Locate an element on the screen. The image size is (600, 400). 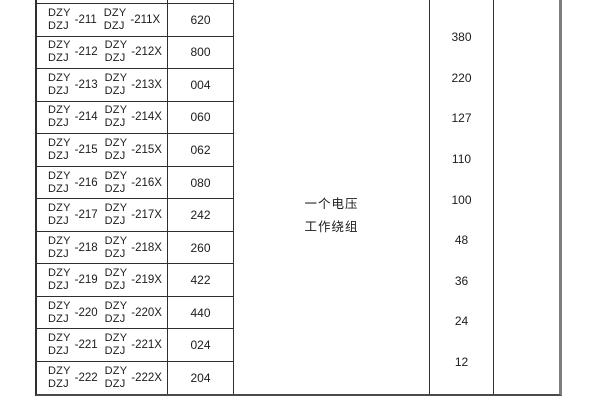
code-value: 800 is located at coordinates (200, 52).